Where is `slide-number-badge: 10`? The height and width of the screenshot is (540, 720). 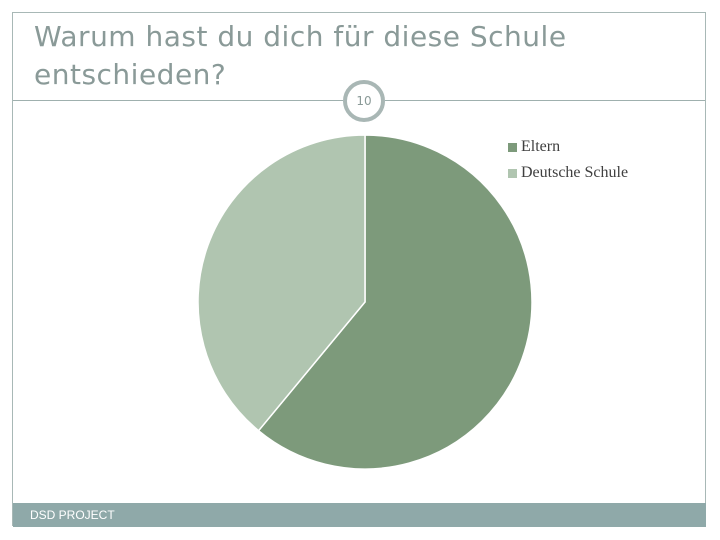
slide-number-badge: 10 is located at coordinates (364, 101).